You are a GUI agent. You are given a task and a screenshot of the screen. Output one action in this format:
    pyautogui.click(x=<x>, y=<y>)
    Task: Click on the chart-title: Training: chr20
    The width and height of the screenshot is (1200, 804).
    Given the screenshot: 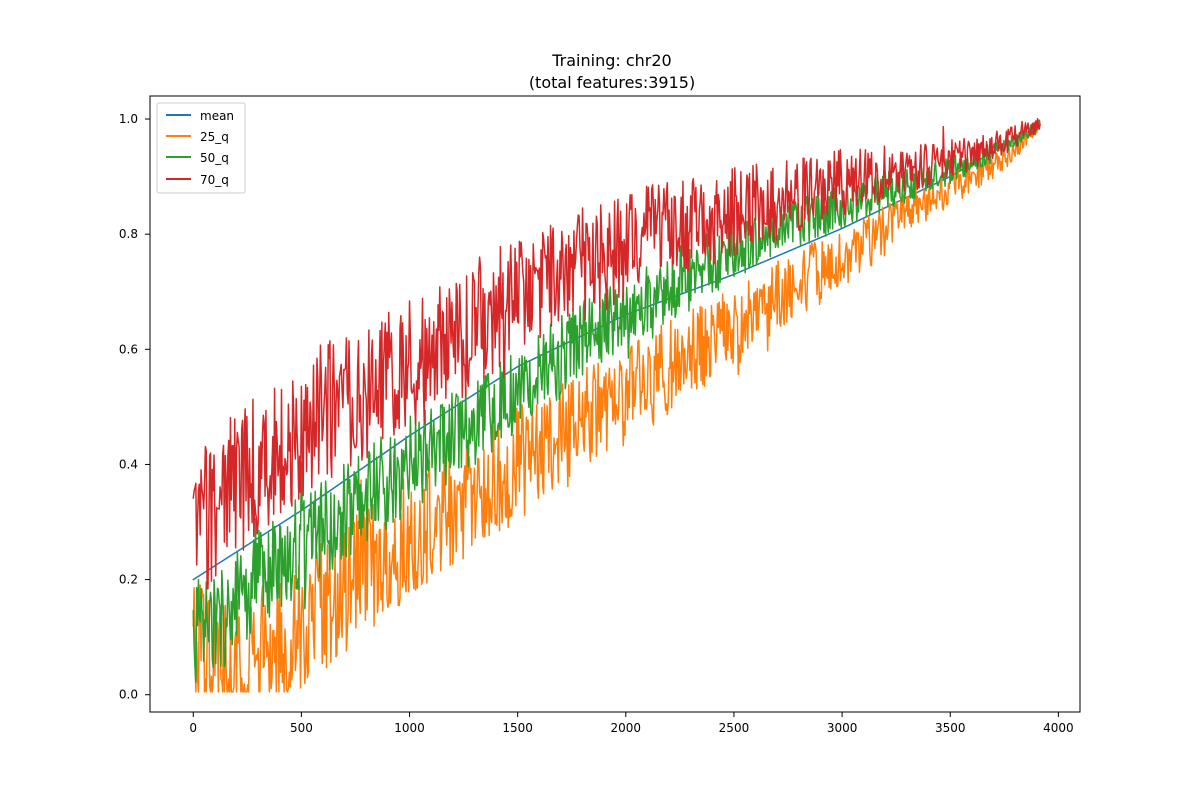 What is the action you would take?
    pyautogui.click(x=611, y=60)
    